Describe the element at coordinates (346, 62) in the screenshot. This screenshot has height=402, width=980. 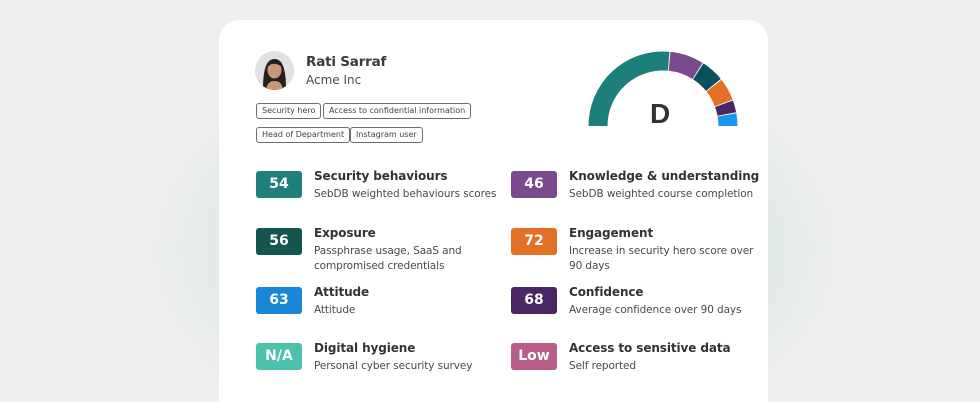
I see `user-name: Rati Sarraf` at that location.